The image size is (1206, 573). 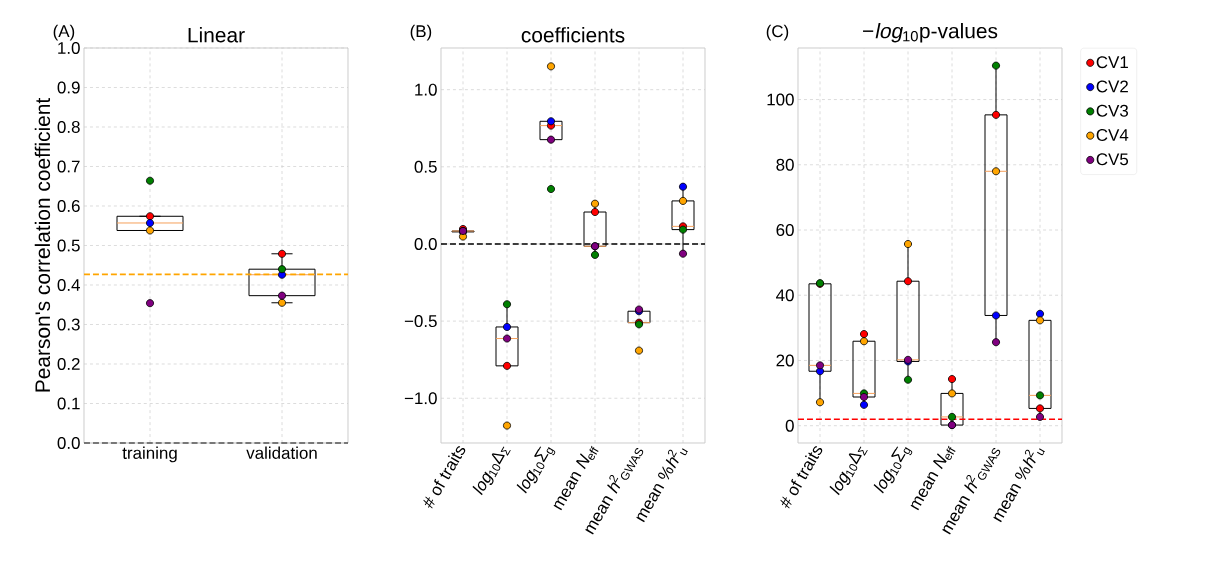 I want to click on chart-title: −log$_{10}$p-values, so click(x=930, y=32).